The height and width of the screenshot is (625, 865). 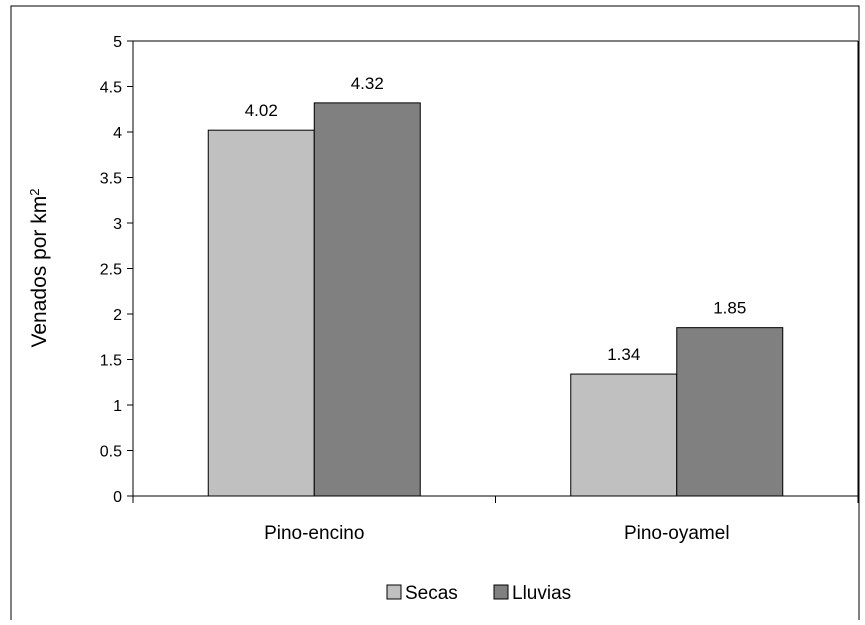 What do you see at coordinates (729, 308) in the screenshot?
I see `data-label: 1.85` at bounding box center [729, 308].